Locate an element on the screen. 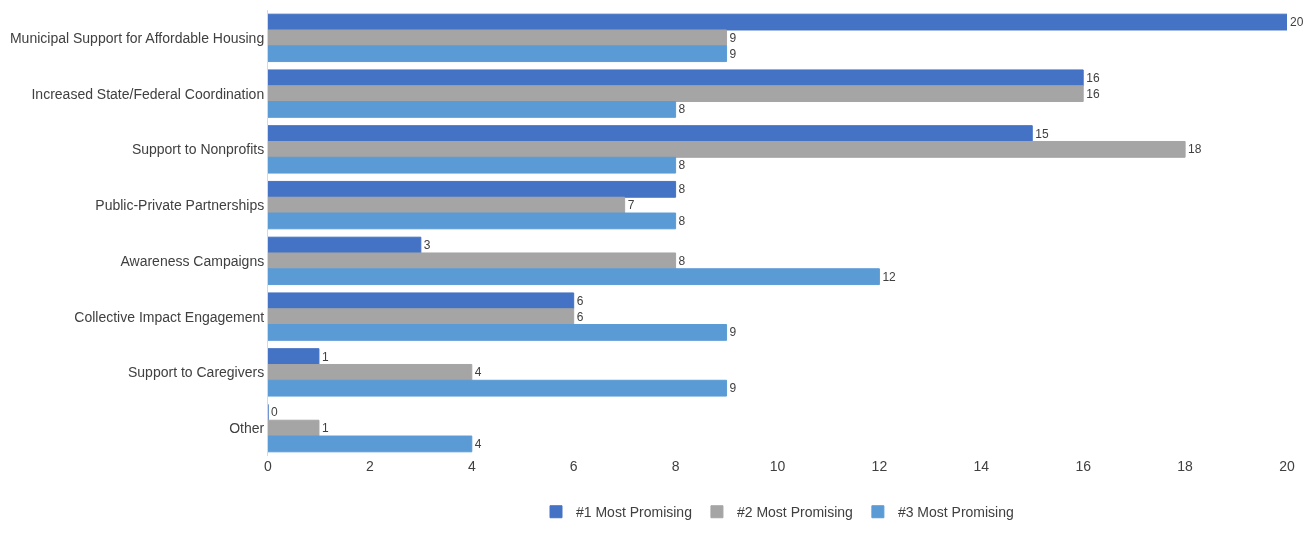 The width and height of the screenshot is (1312, 538). x-tick-label: 8 is located at coordinates (675, 466).